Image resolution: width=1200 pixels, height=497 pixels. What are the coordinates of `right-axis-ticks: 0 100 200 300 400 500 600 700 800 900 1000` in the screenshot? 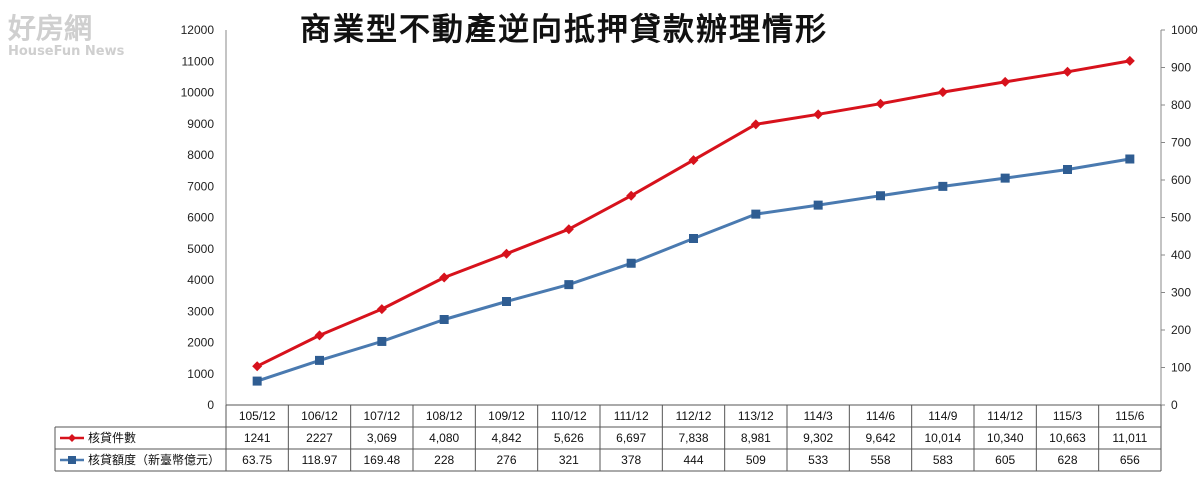 It's located at (1179, 217).